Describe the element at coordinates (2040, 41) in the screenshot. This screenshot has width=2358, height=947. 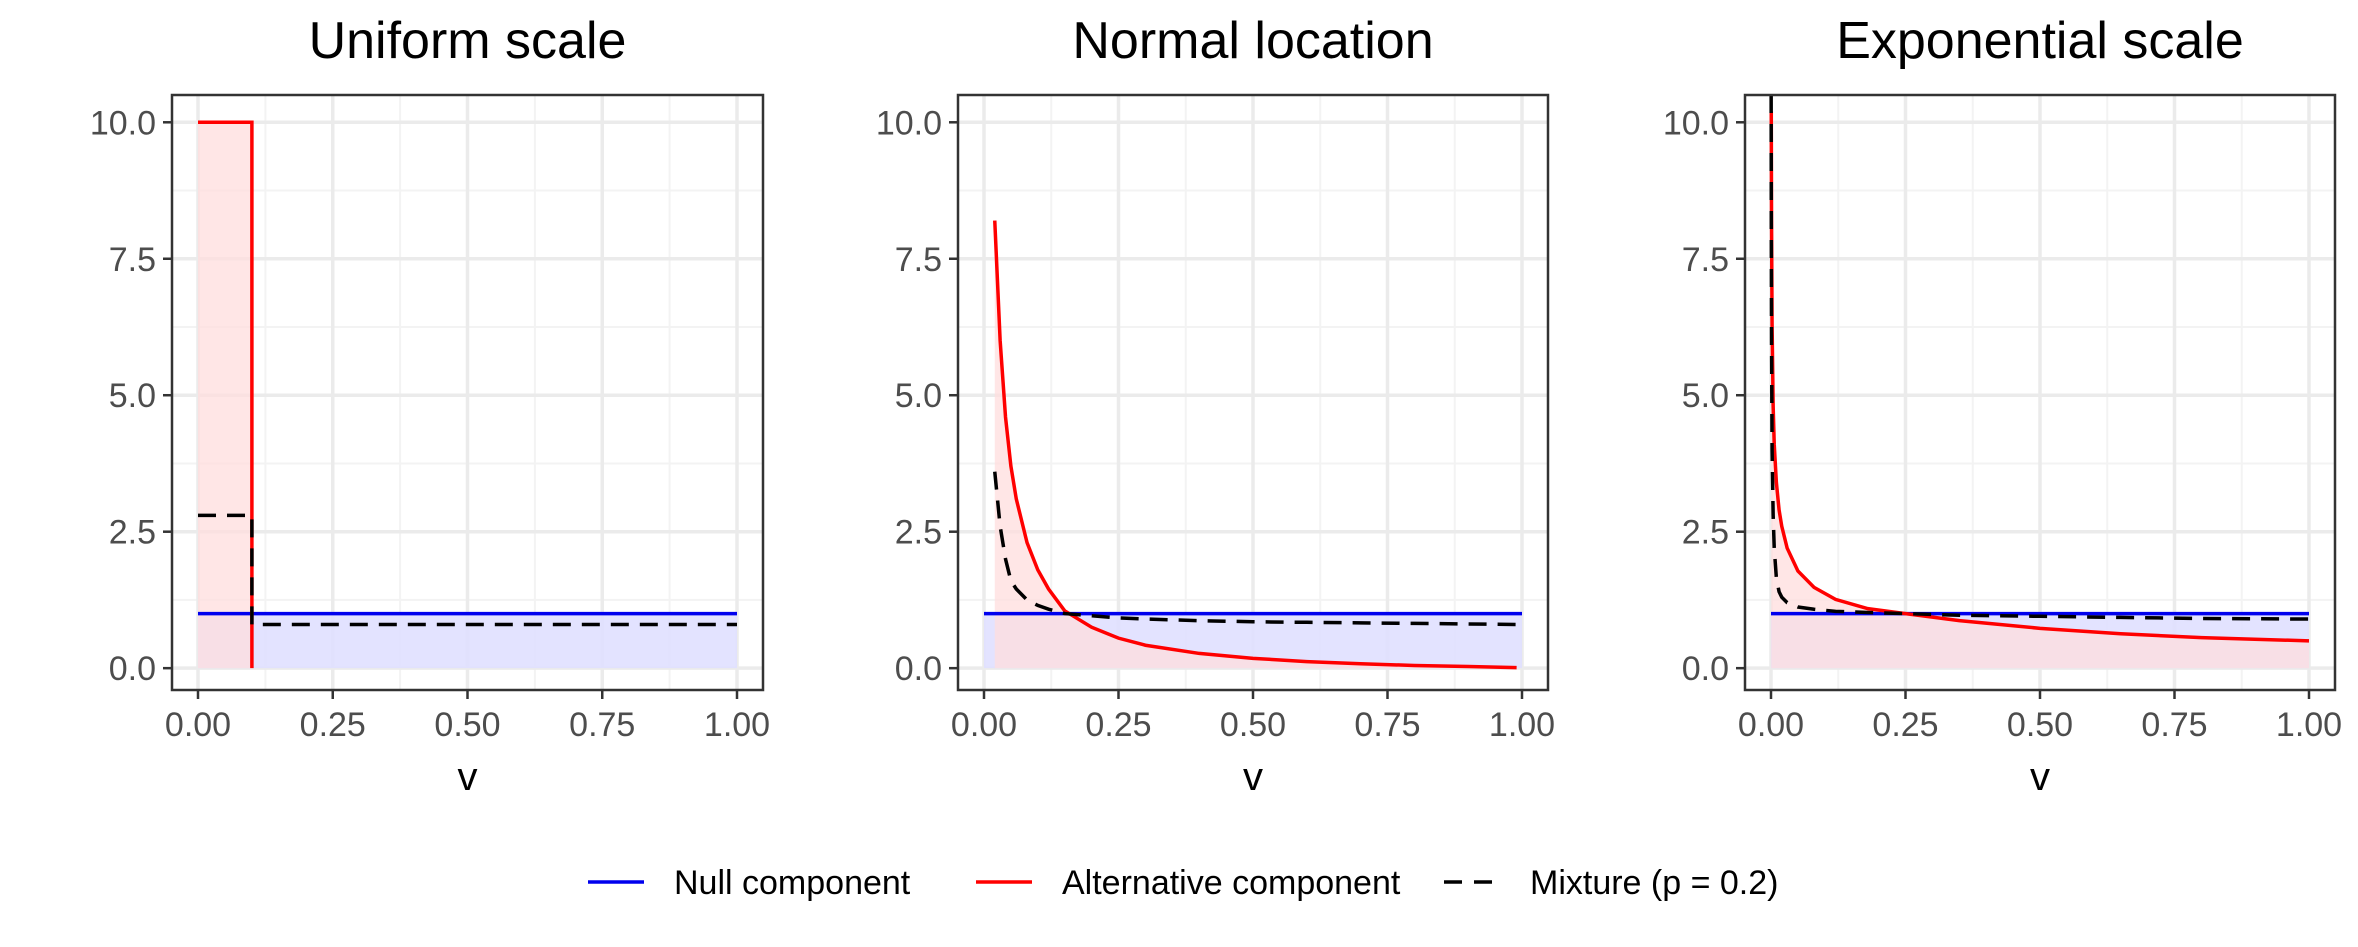
I see `panel-title: Exponential scale` at that location.